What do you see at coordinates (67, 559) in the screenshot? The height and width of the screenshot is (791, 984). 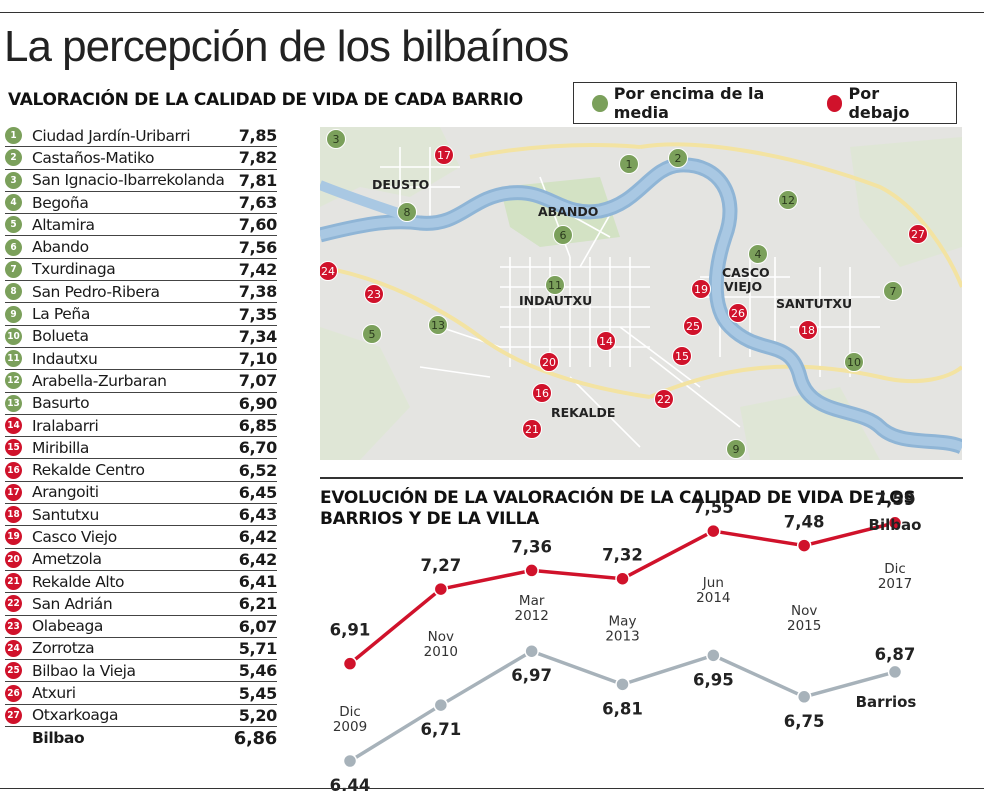 I see `neighborhood-name: Ametzola` at bounding box center [67, 559].